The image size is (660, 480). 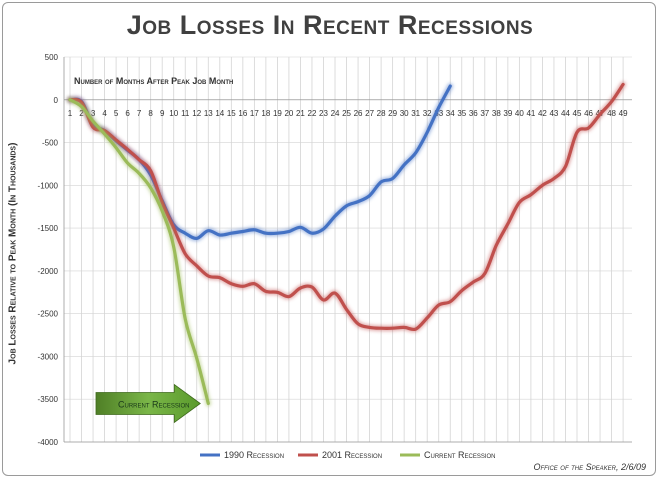 I want to click on x-tick-label: 5, so click(x=116, y=113).